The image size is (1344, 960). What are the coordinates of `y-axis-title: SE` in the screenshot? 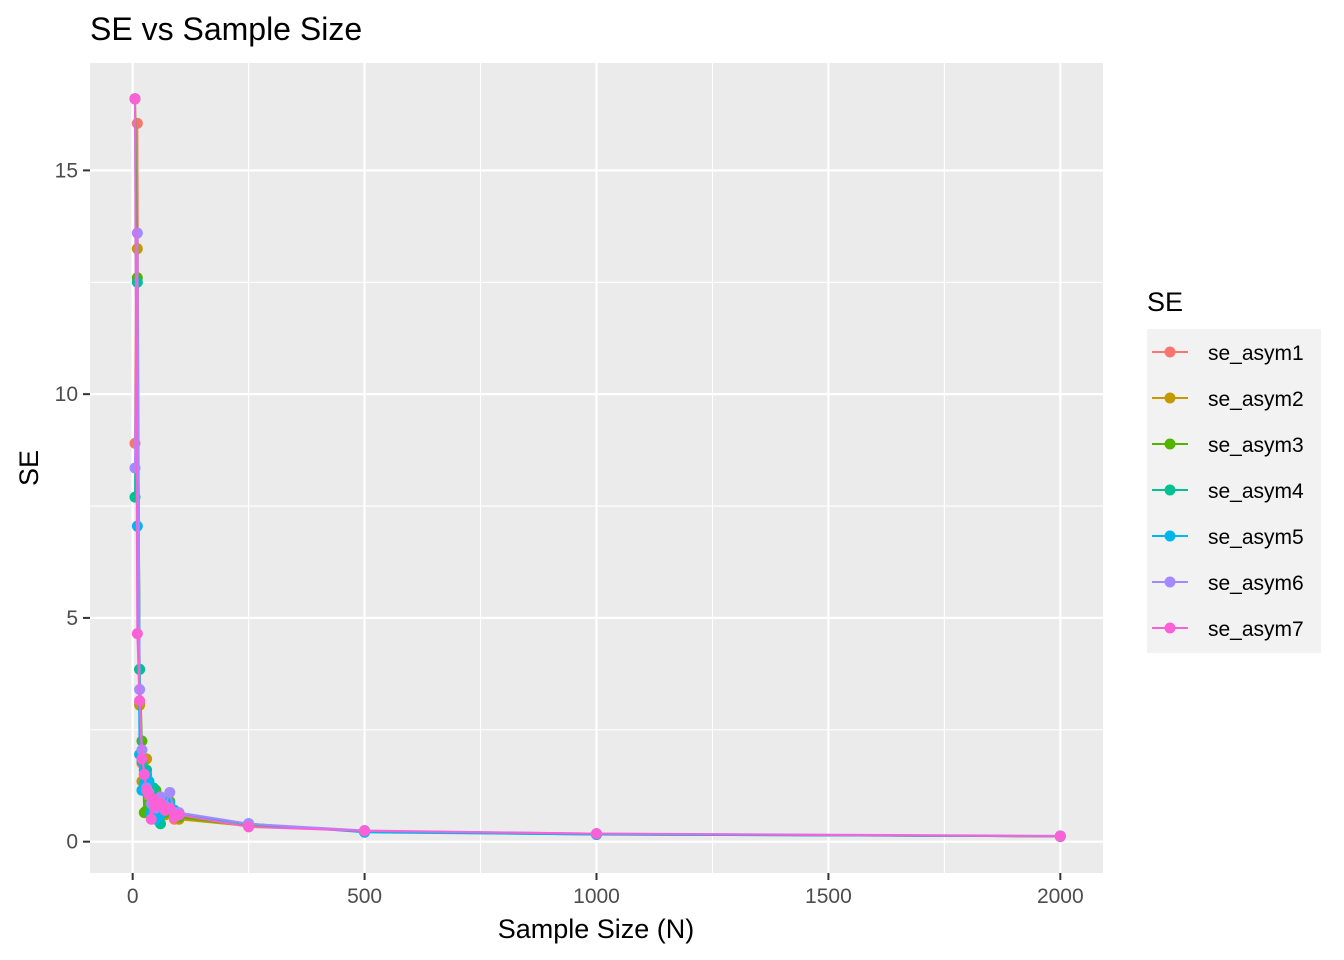 It's located at (29, 468).